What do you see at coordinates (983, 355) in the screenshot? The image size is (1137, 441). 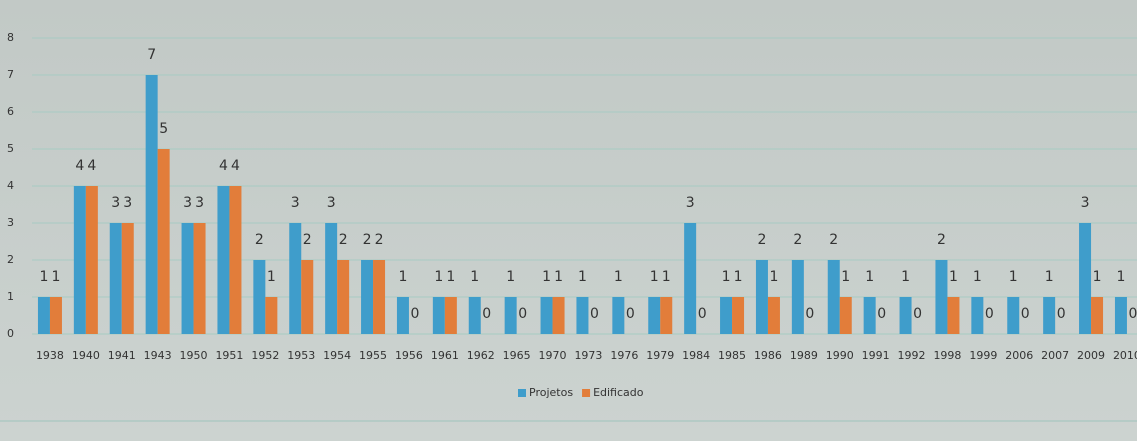 I see `x-tick-label: 1999` at bounding box center [983, 355].